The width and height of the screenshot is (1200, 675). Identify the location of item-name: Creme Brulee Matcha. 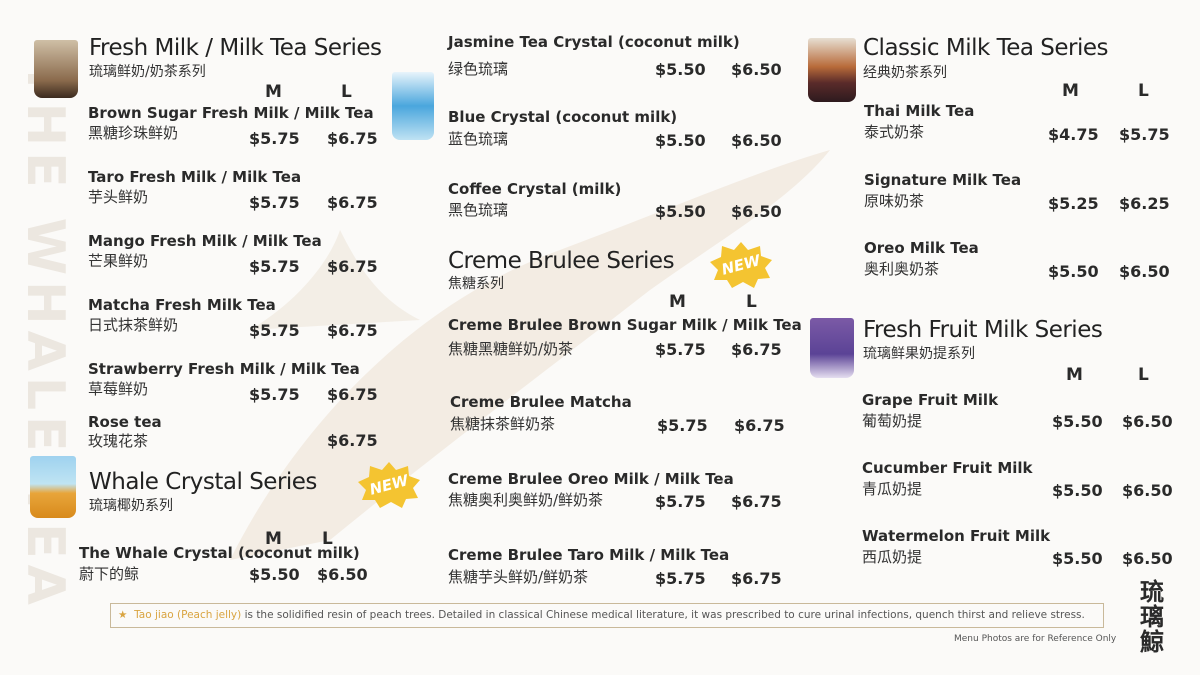
(541, 402).